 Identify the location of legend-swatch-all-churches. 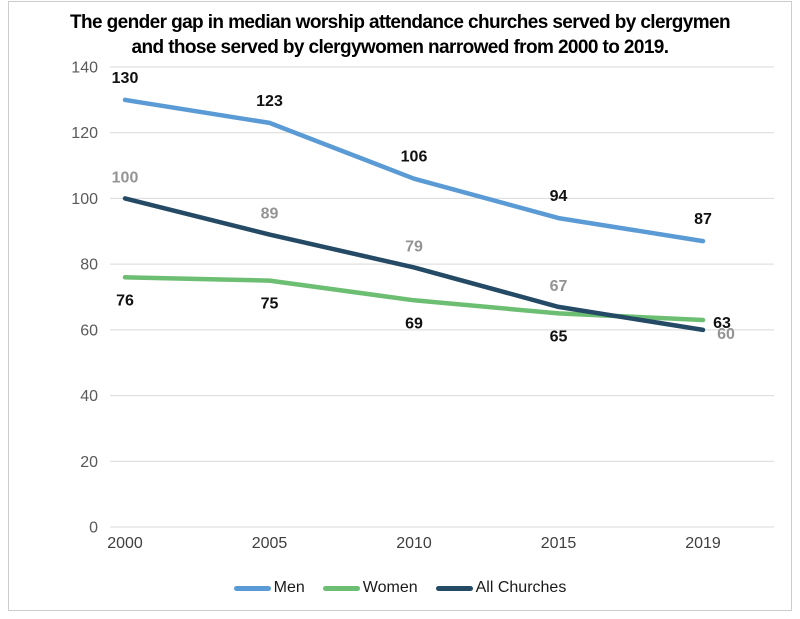
(454, 588).